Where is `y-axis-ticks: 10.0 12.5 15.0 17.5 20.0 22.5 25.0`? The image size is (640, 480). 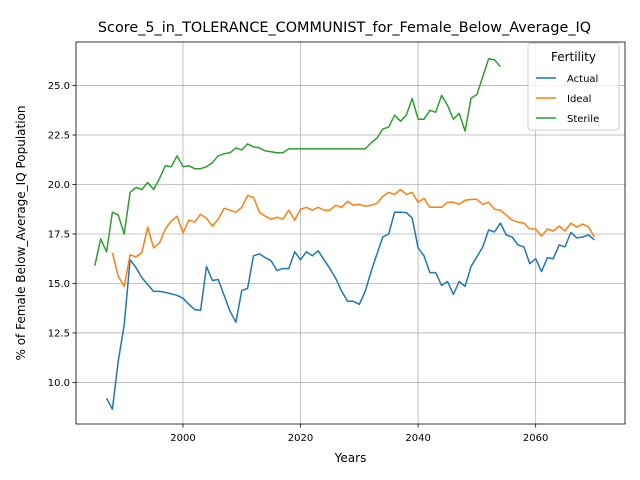
y-axis-ticks: 10.0 12.5 15.0 17.5 20.0 22.5 25.0 is located at coordinates (62, 235).